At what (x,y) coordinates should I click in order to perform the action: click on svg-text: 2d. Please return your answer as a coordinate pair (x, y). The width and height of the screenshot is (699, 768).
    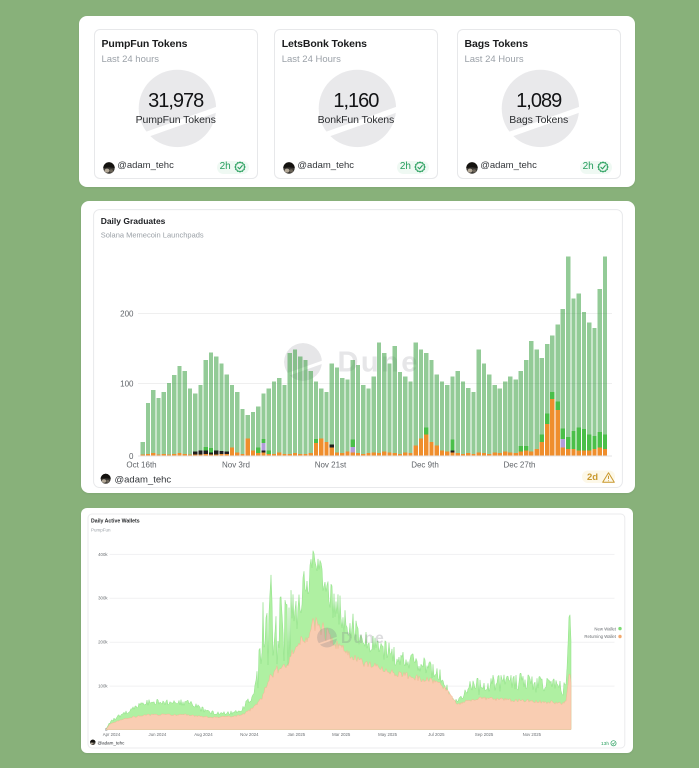
    Looking at the image, I should click on (592, 477).